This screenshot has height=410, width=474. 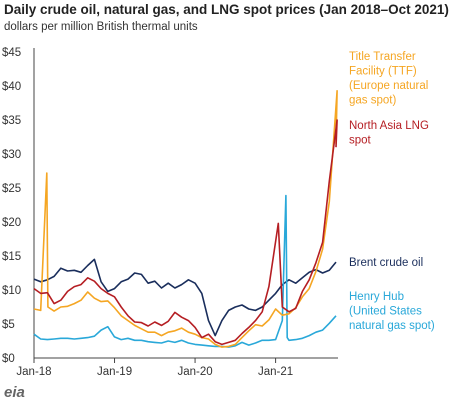 I want to click on legend-label-line: Henry Hub, so click(x=376, y=297).